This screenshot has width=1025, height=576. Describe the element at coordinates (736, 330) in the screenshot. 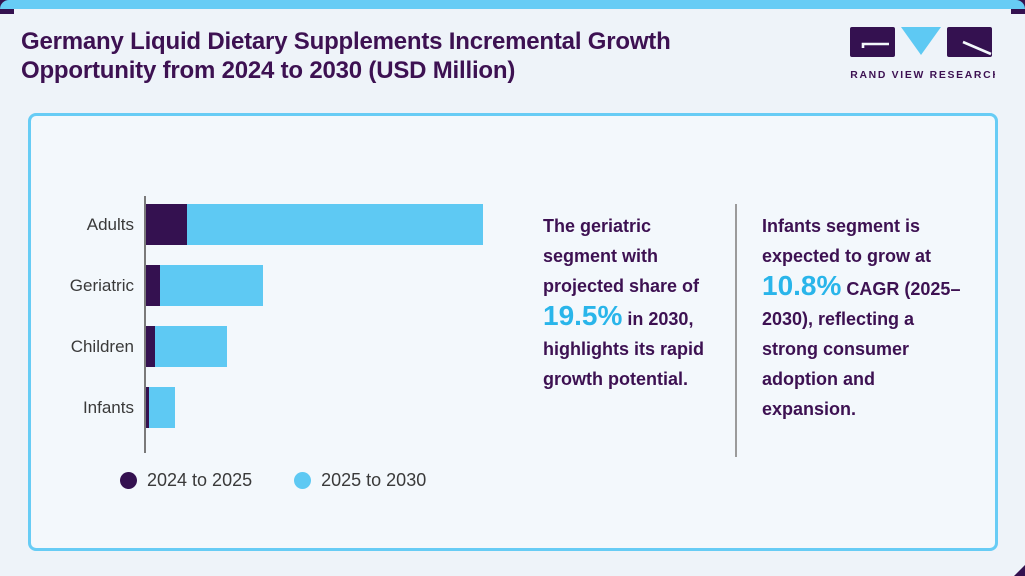

I see `insight-divider` at that location.